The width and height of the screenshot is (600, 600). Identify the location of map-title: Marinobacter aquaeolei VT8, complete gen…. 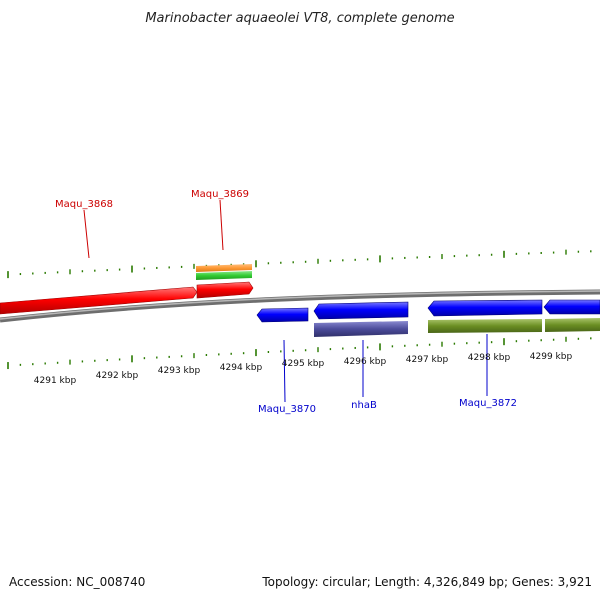
(299, 18).